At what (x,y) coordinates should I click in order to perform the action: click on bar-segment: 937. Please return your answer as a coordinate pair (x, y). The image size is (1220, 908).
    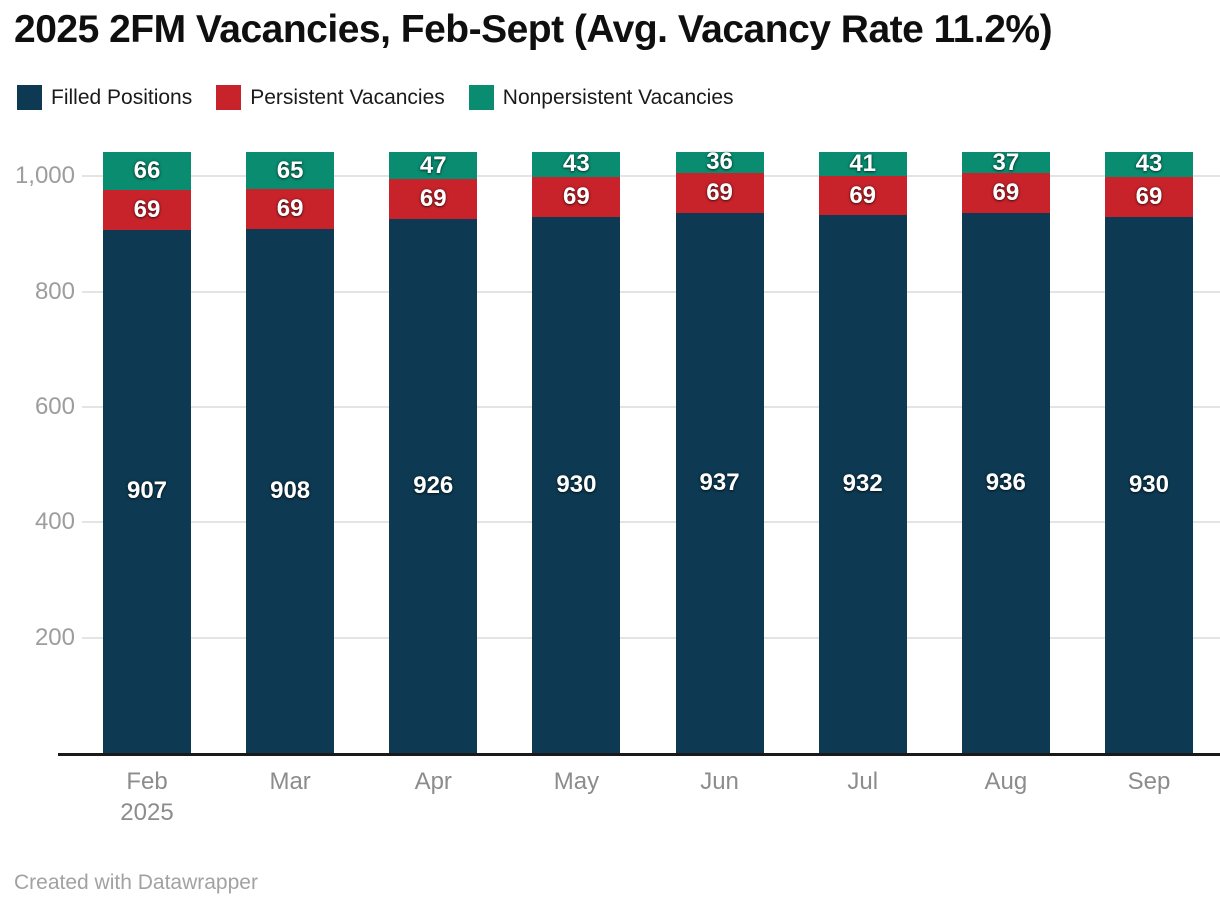
    Looking at the image, I should click on (719, 482).